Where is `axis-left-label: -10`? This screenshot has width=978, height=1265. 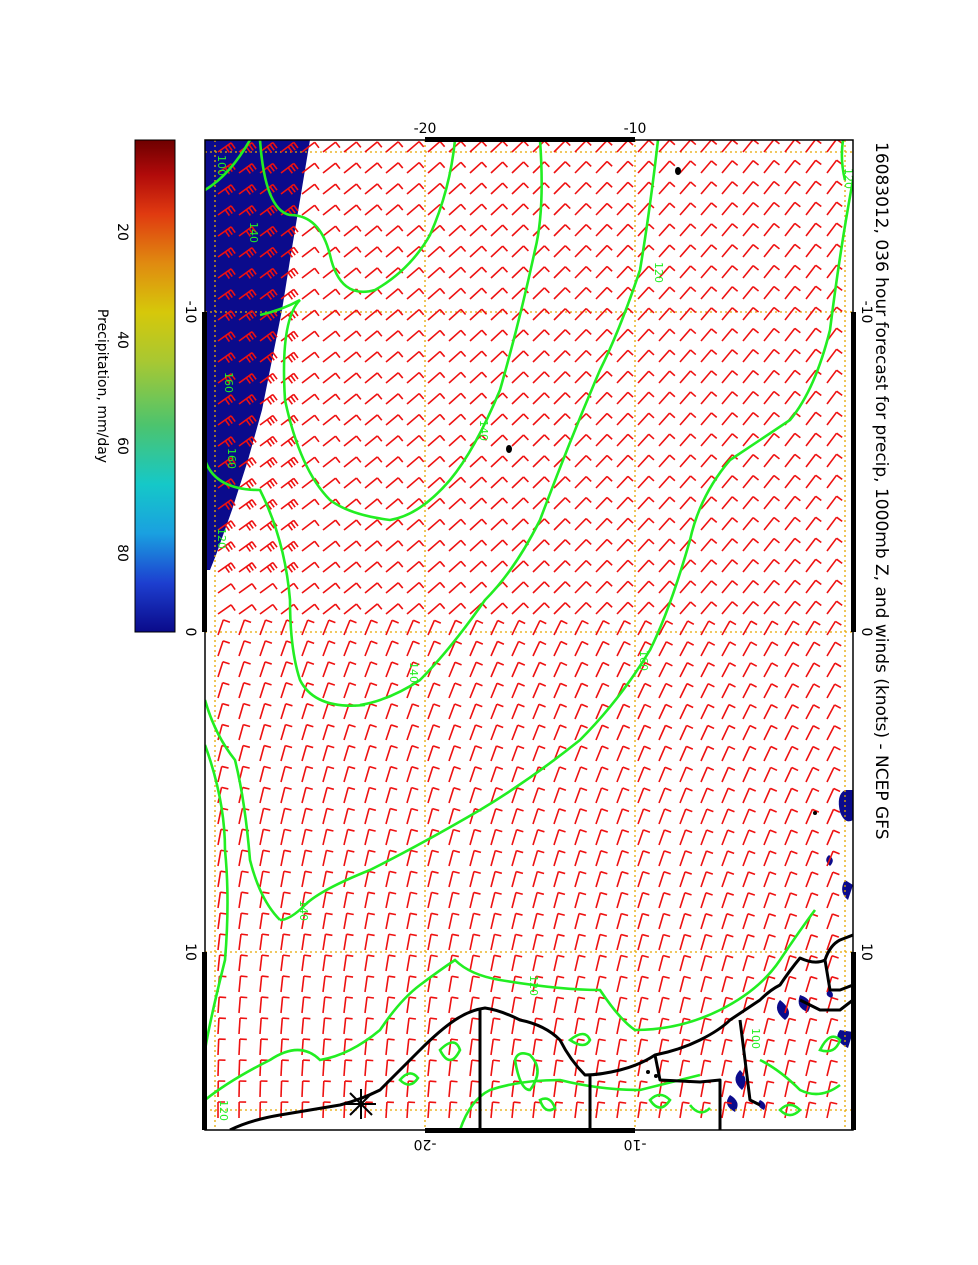 axis-left-label: -10 is located at coordinates (190, 312).